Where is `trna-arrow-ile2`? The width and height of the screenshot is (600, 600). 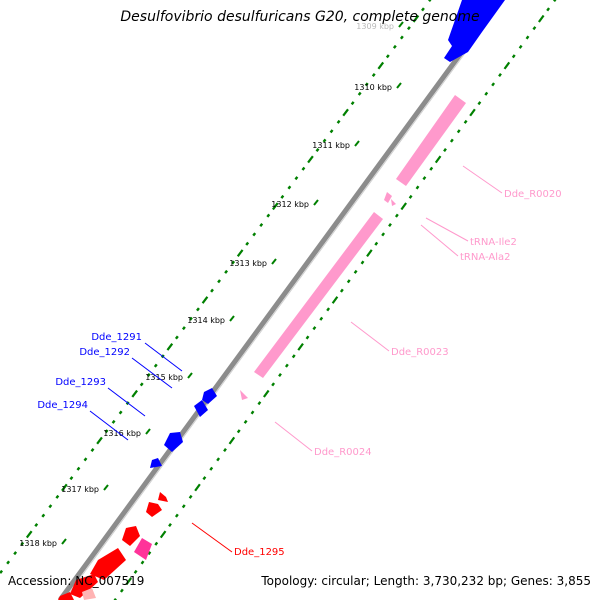
trna-arrow-ile2 is located at coordinates (388, 197).